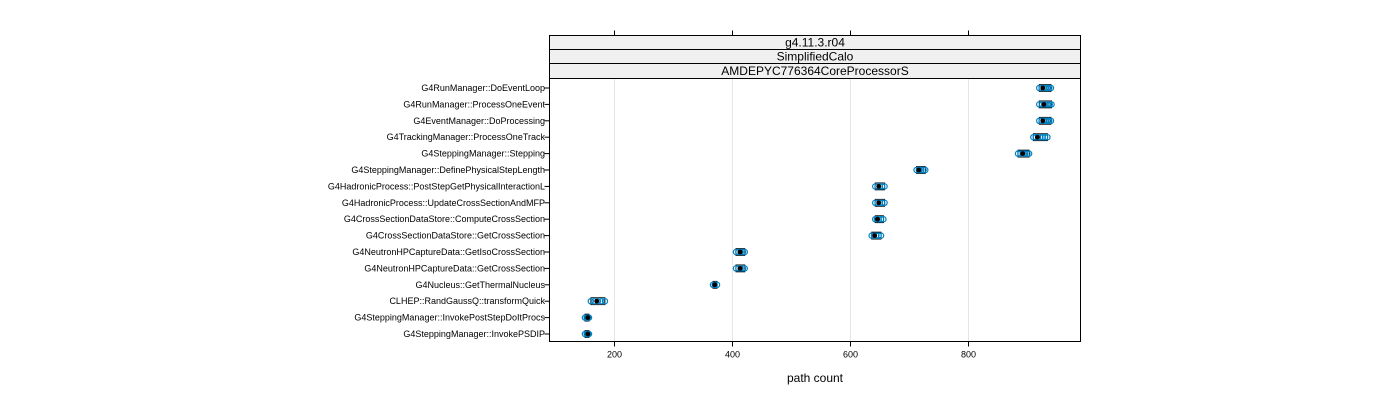 Image resolution: width=1400 pixels, height=400 pixels. I want to click on category-label: G4RunManager::ProcessOneEvent, so click(474, 104).